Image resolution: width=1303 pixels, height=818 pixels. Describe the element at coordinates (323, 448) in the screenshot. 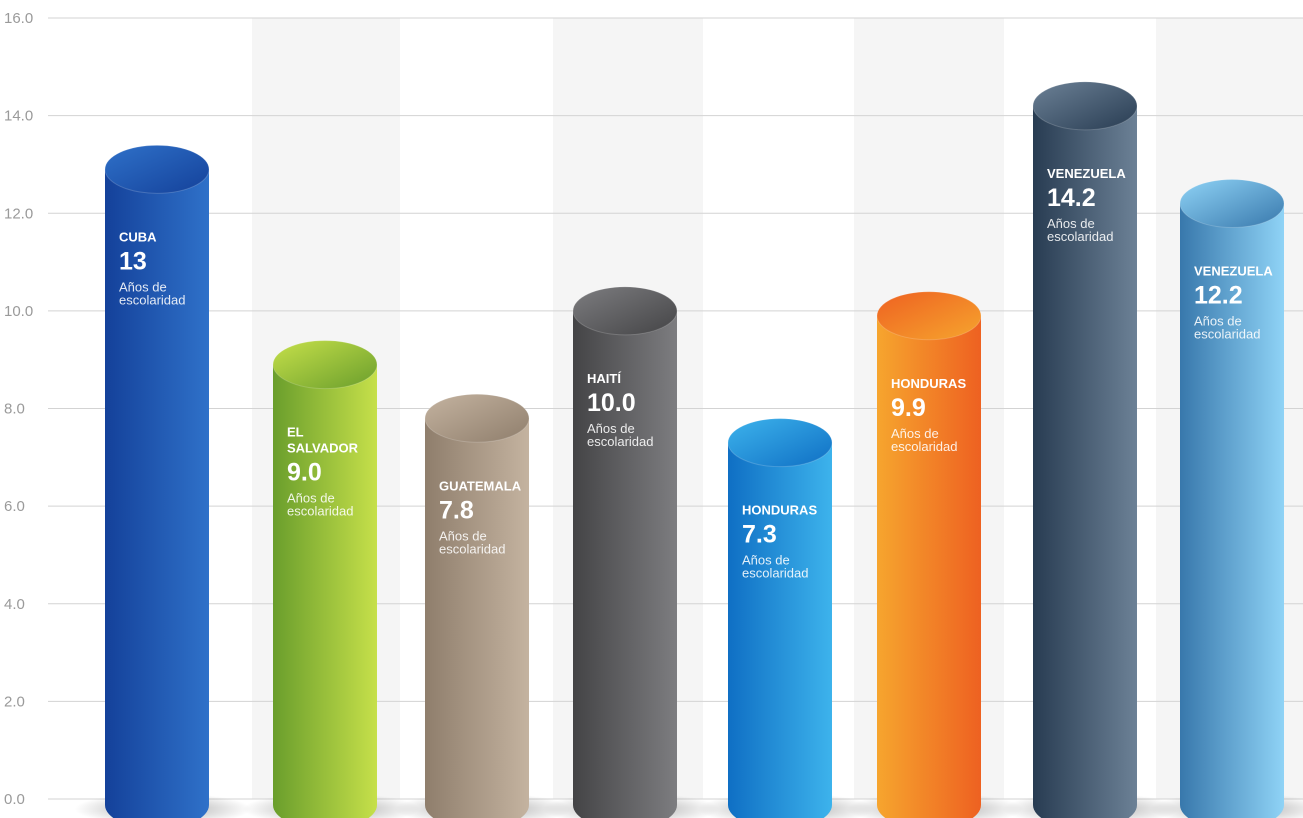

I see `bar-category-label: SALVADOR` at that location.